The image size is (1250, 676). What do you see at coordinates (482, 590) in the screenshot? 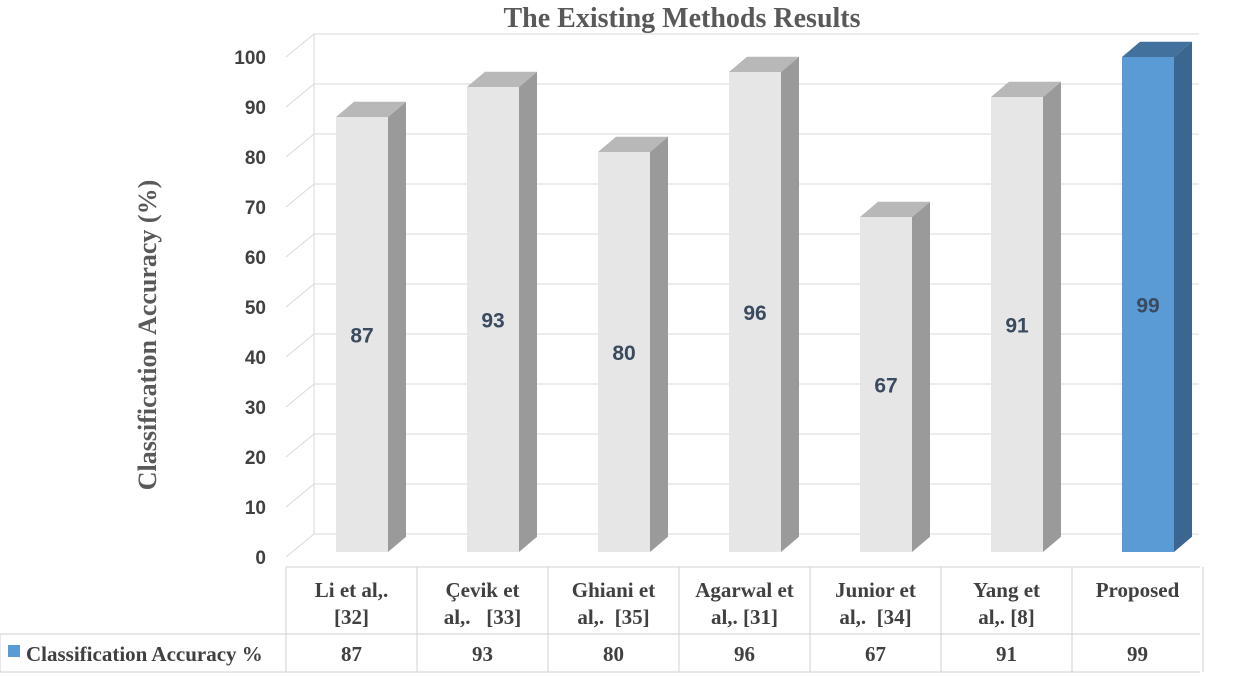
I see `category-label: Çevik et` at bounding box center [482, 590].